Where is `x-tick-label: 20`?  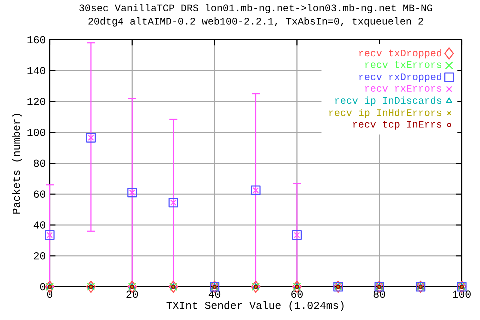 x-tick-label: 20 is located at coordinates (132, 294).